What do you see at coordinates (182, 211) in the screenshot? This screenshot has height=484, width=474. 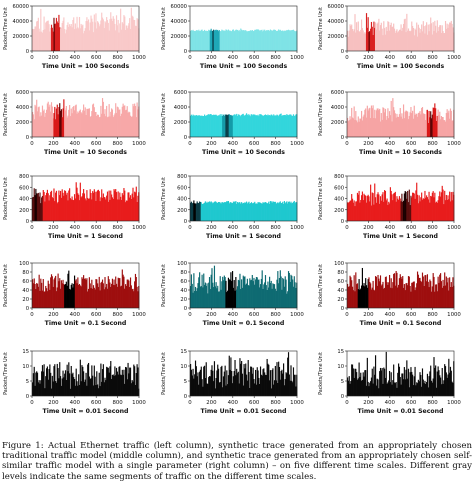 I see `y-tick-label: 200` at bounding box center [182, 211].